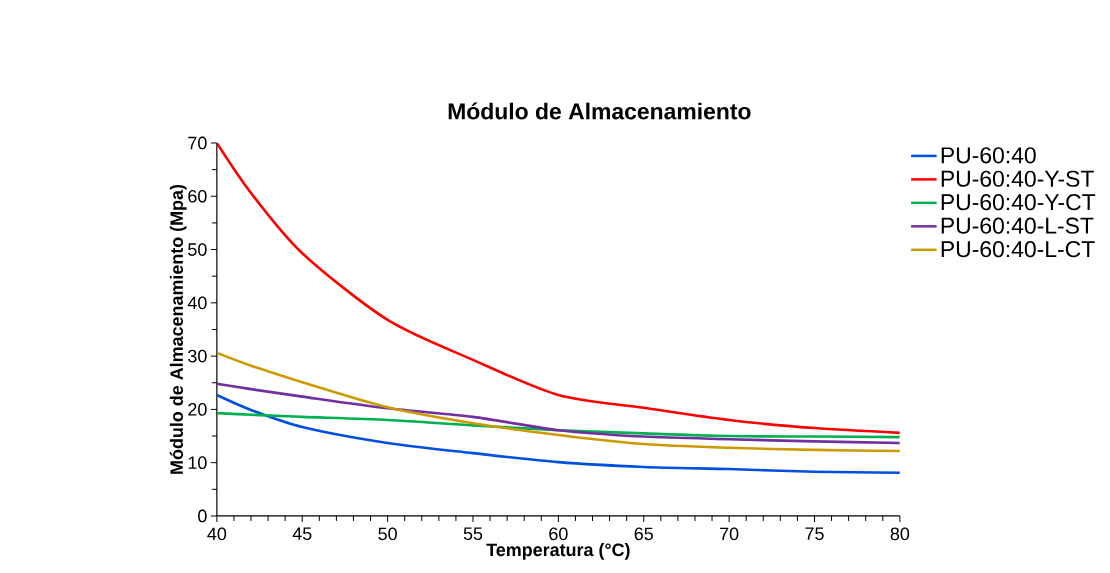 The image size is (1110, 573). I want to click on x-tick-label: 50, so click(387, 534).